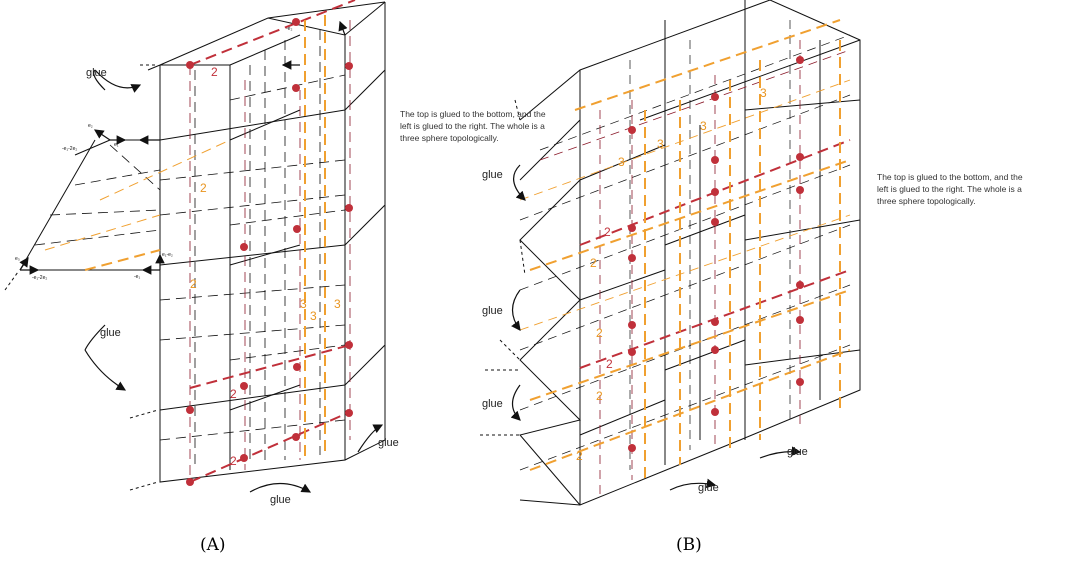 The height and width of the screenshot is (562, 1083). I want to click on caption-b: (B), so click(689, 545).